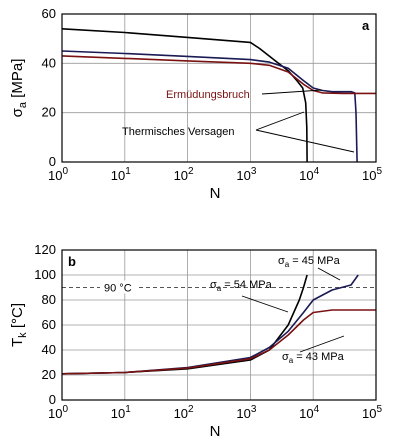  I want to click on y-axis-title-main: σ, so click(17, 112).